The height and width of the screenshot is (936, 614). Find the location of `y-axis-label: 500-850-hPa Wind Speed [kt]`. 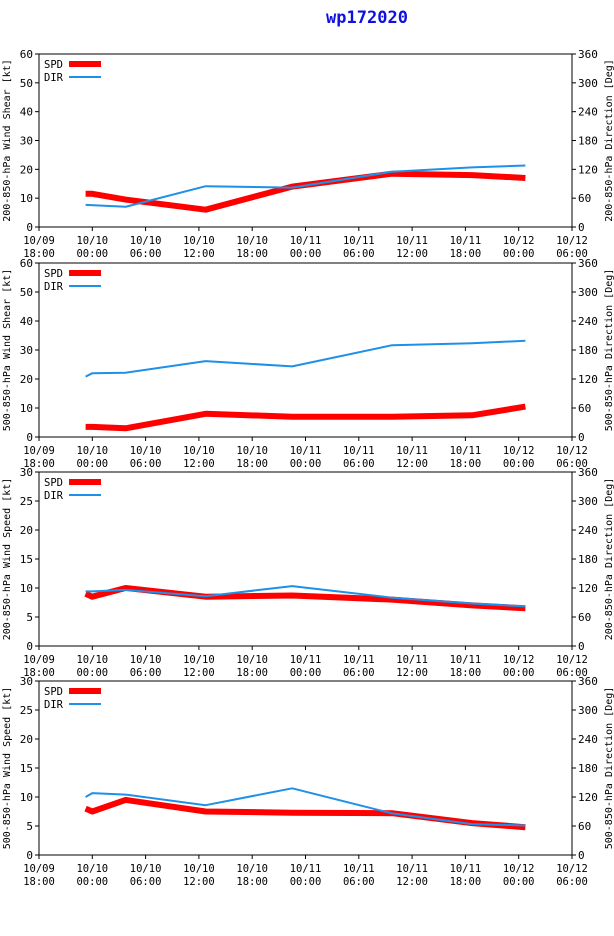

y-axis-label: 500-850-hPa Wind Speed [kt] is located at coordinates (7, 768).